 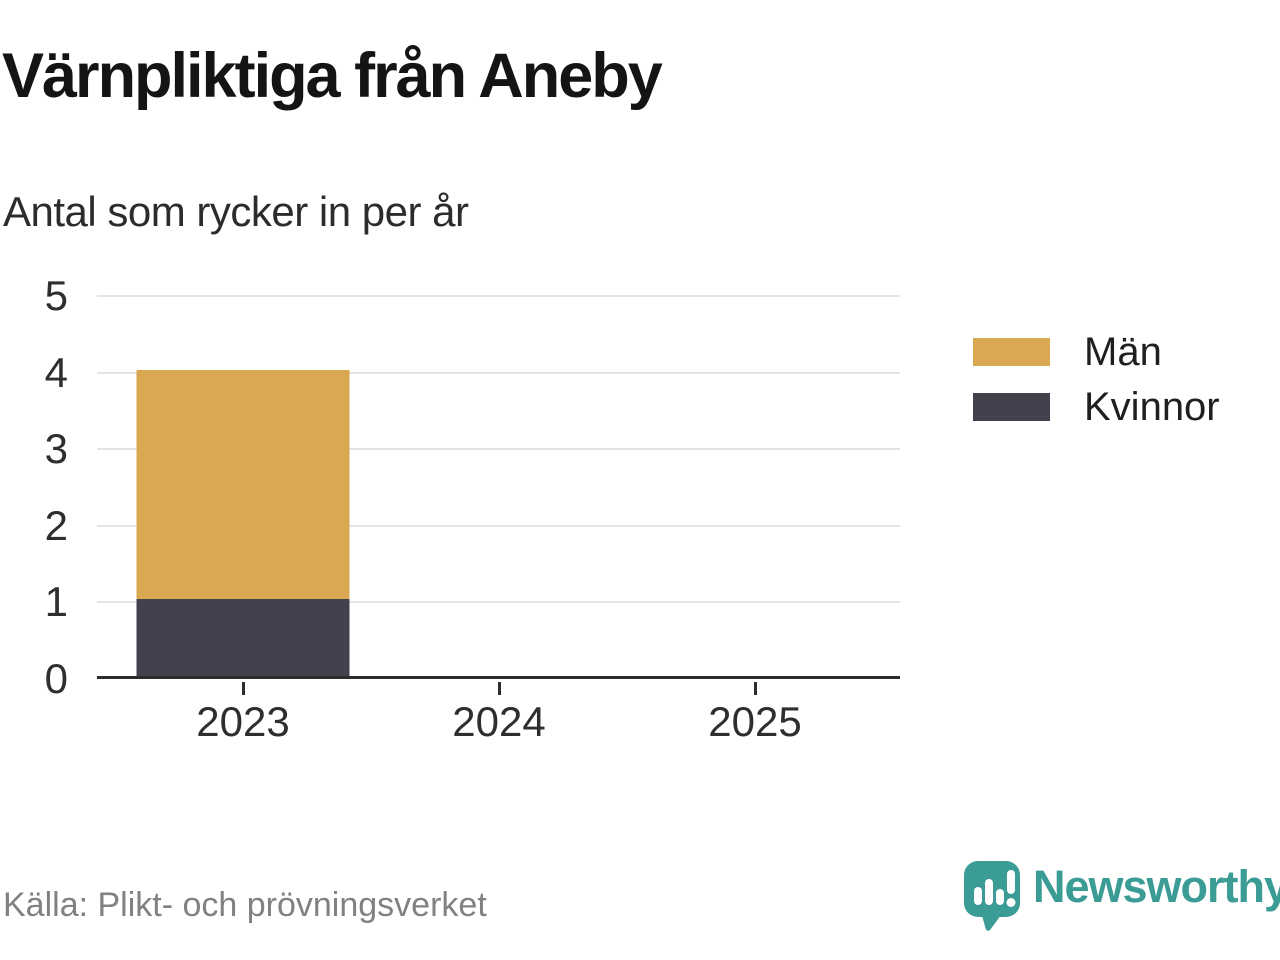 What do you see at coordinates (1152, 407) in the screenshot?
I see `legend-label: Kvinnor` at bounding box center [1152, 407].